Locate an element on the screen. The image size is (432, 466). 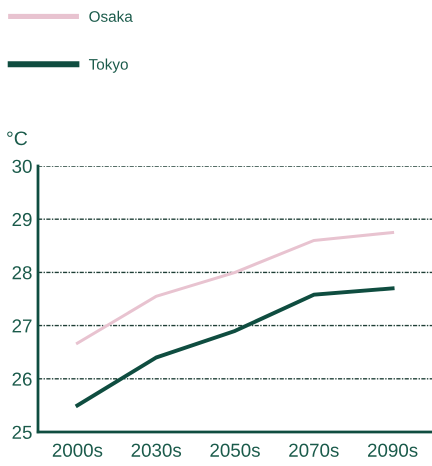
y-tick-label: 30 is located at coordinates (22, 166).